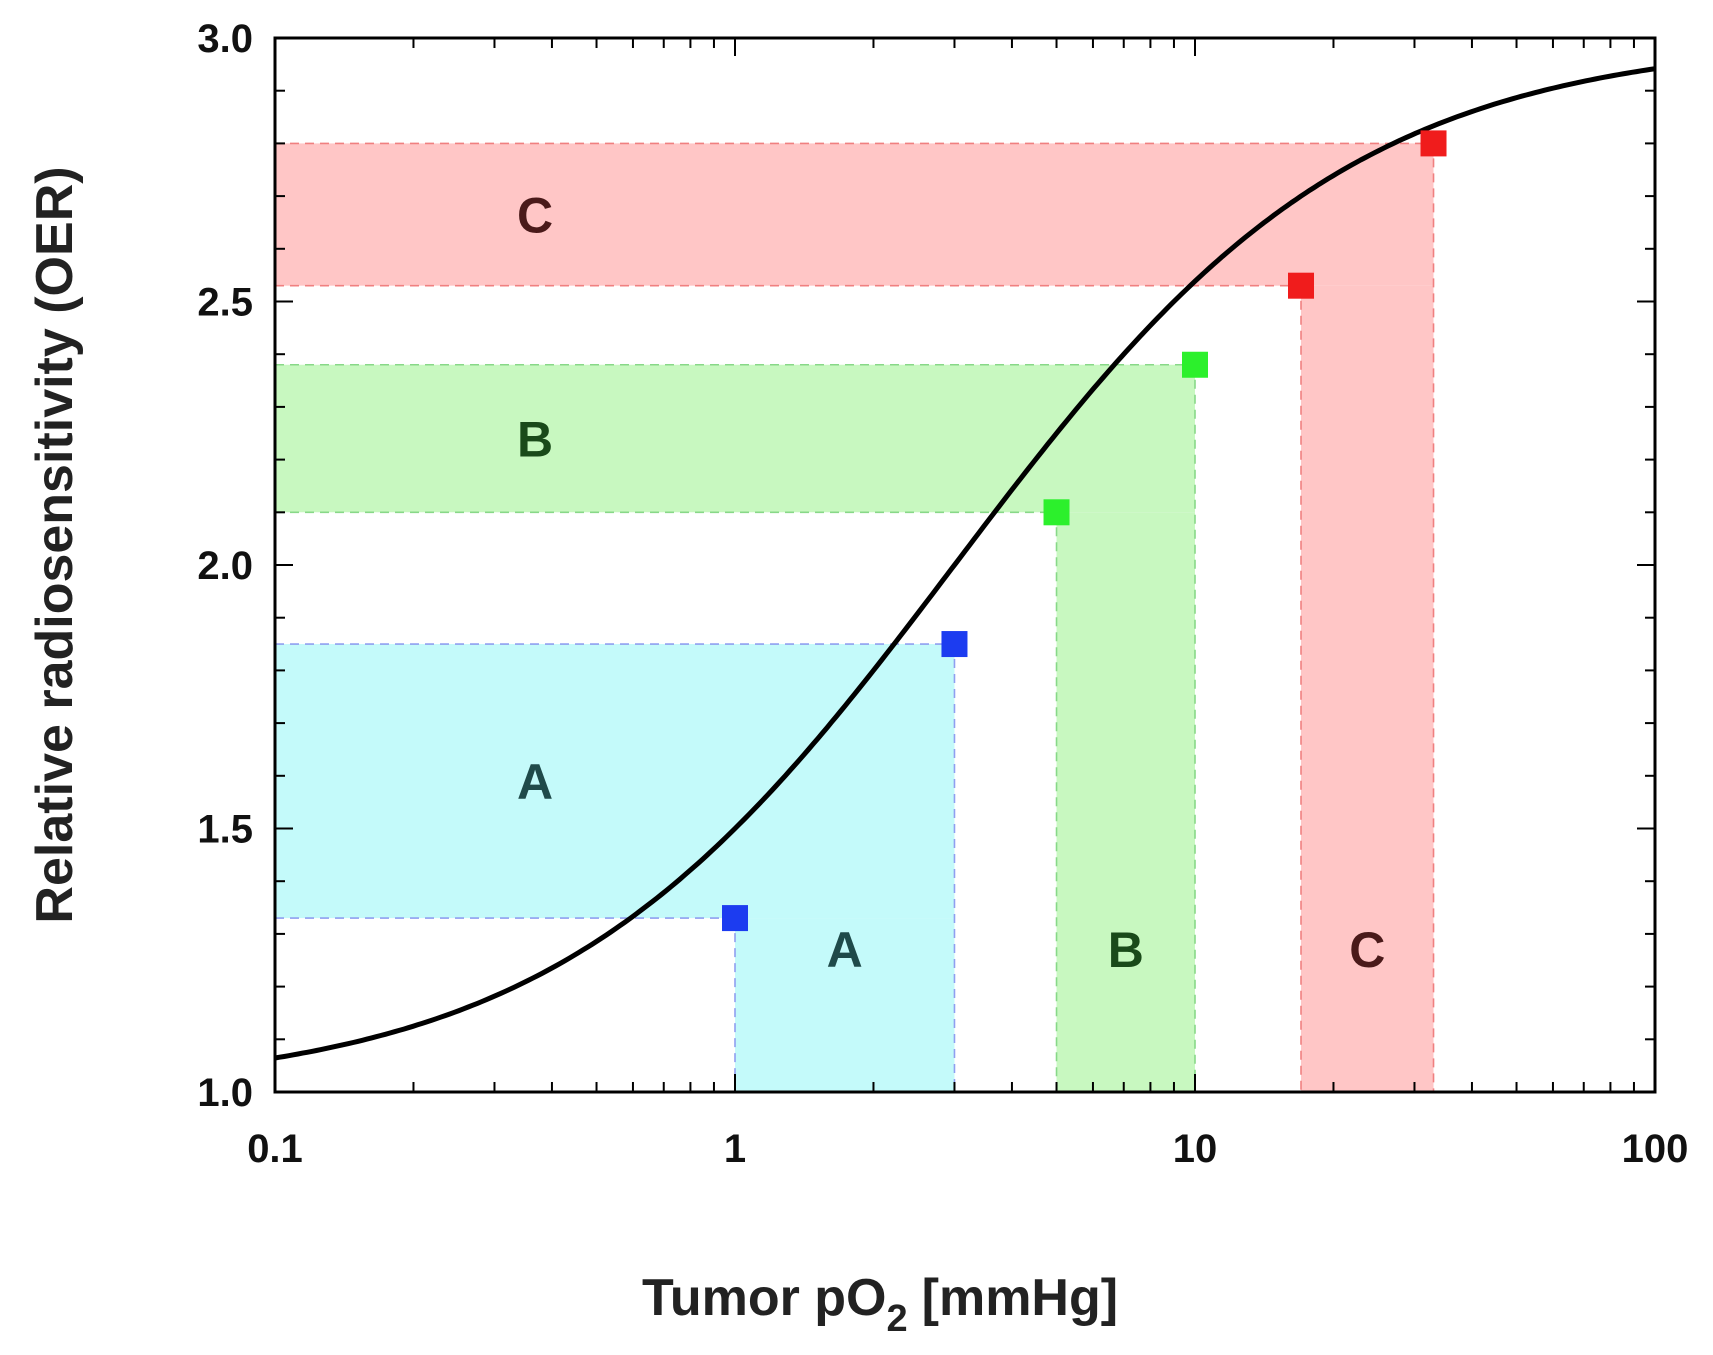  What do you see at coordinates (535, 440) in the screenshot?
I see `band-b-label-horizontal: B` at bounding box center [535, 440].